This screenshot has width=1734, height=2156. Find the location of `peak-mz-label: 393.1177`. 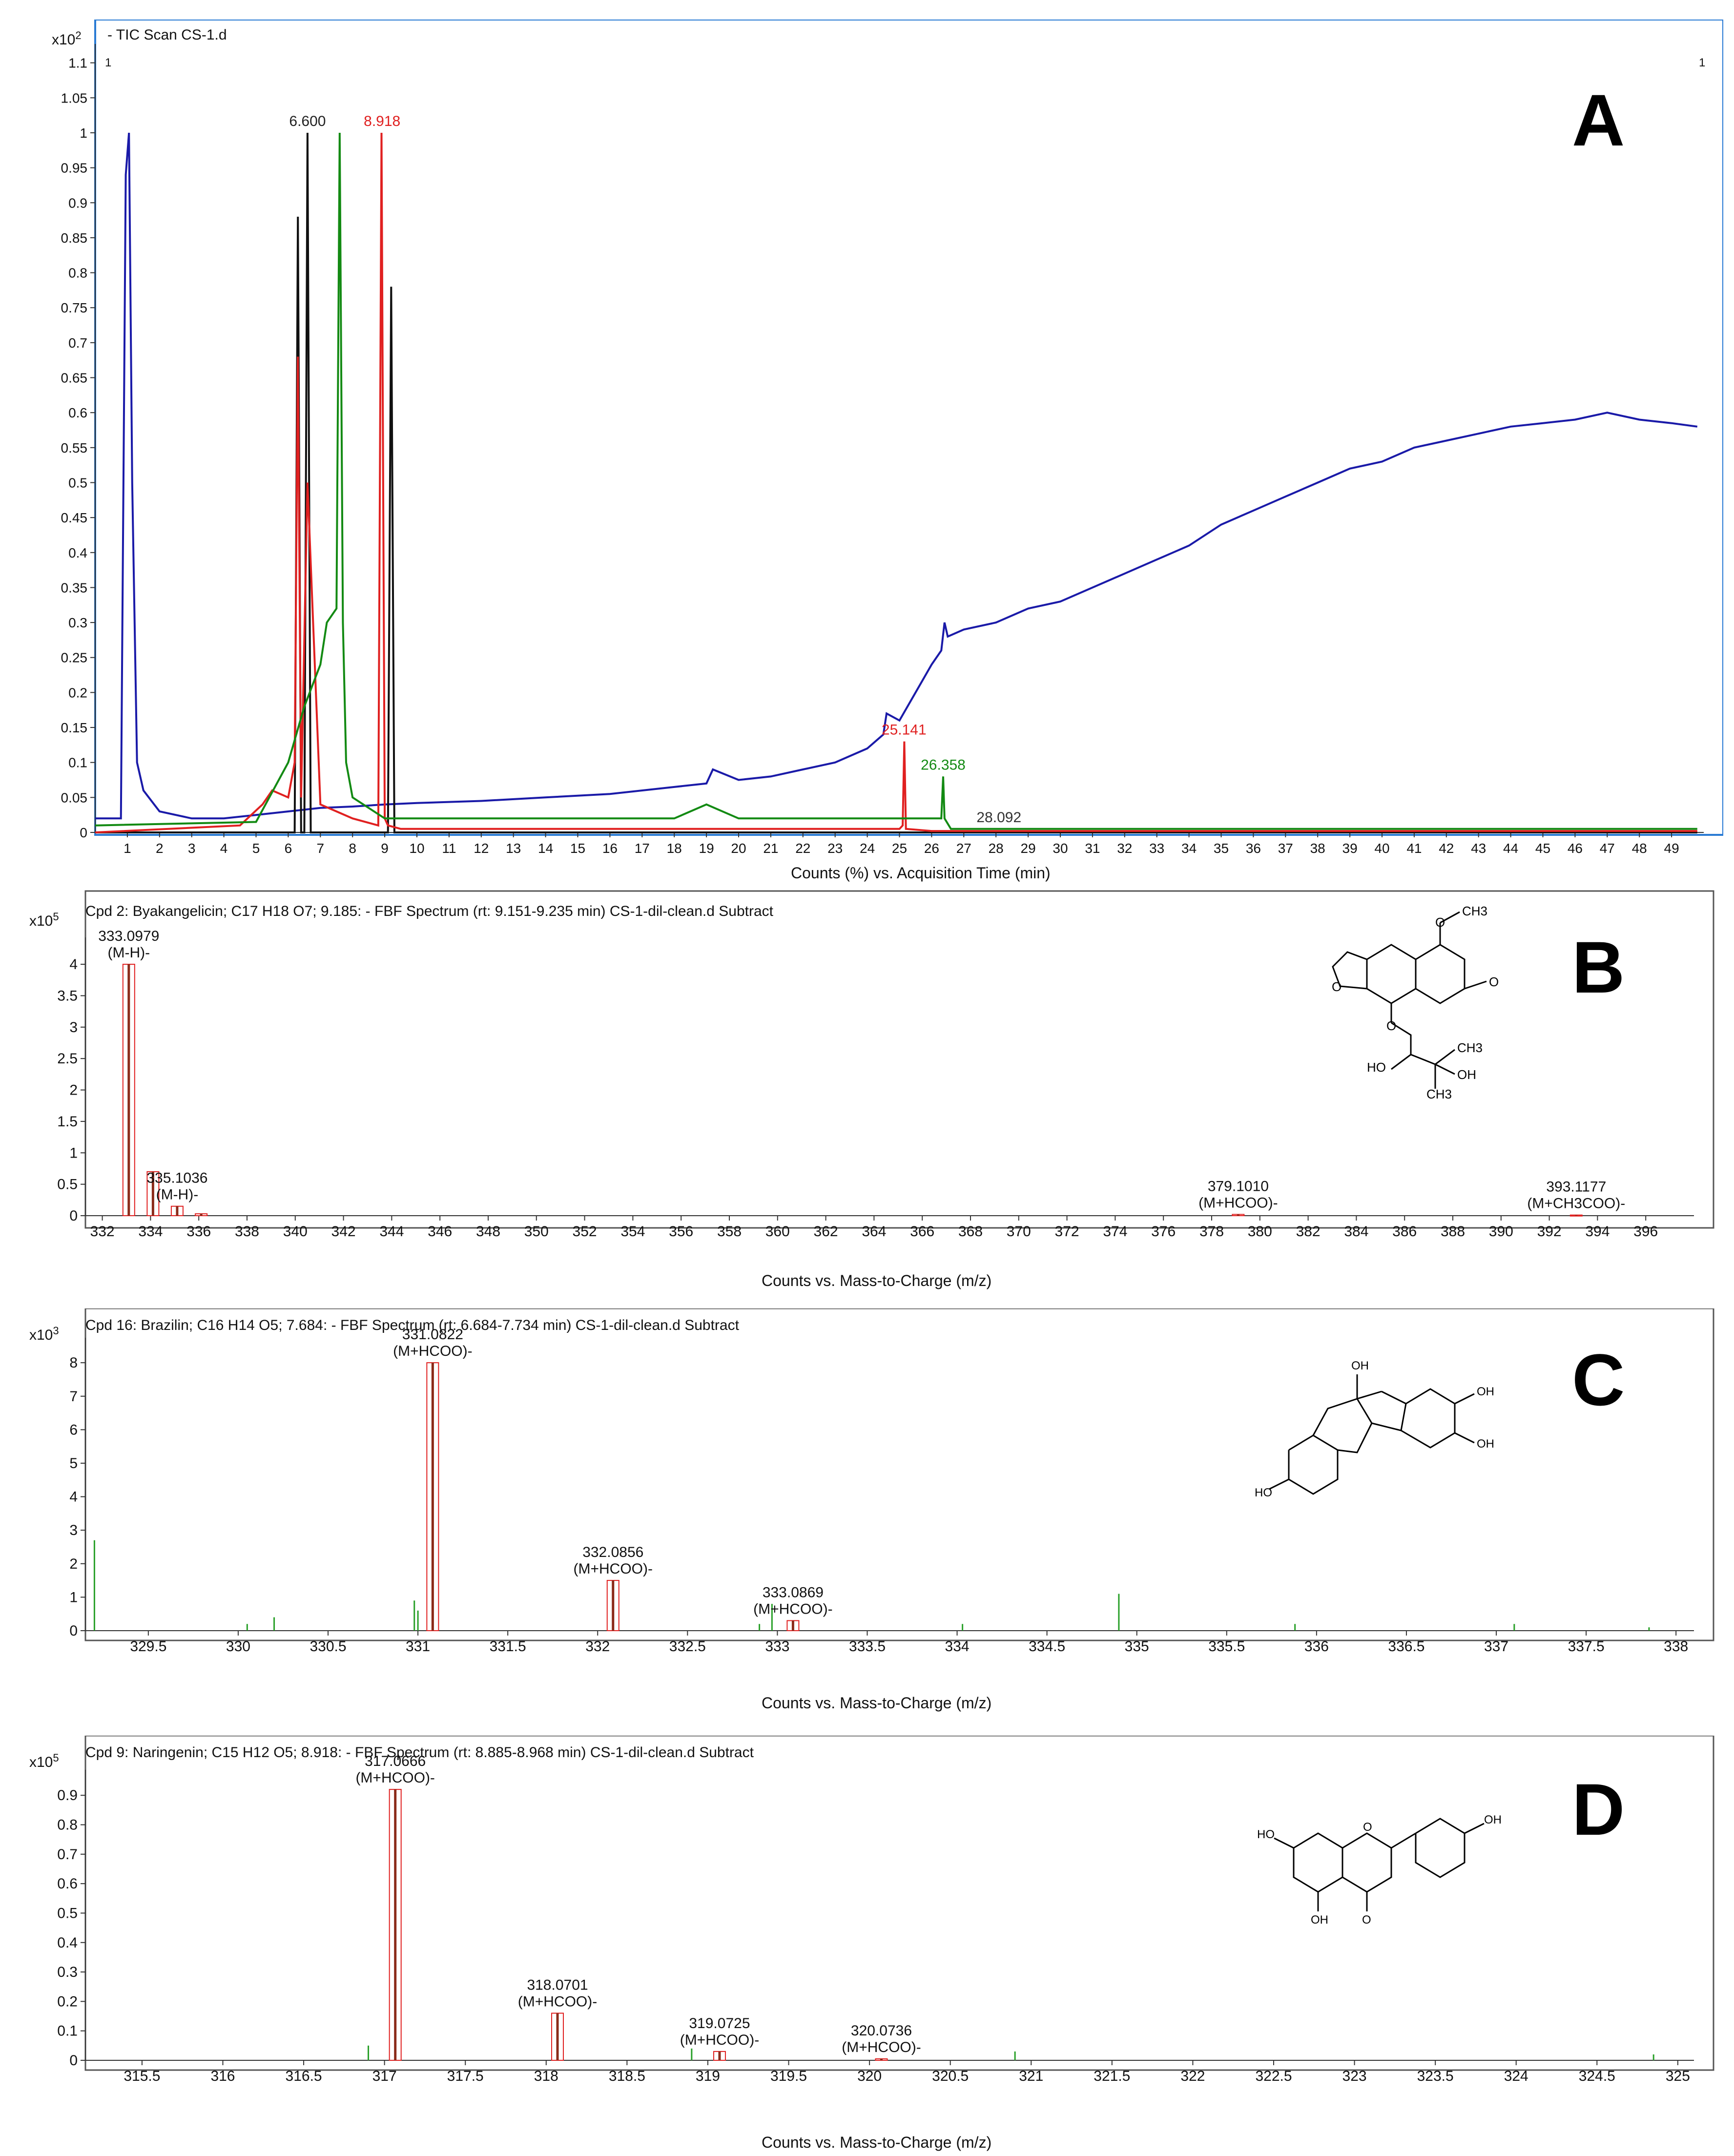

peak-mz-label: 393.1177 is located at coordinates (1576, 1187).